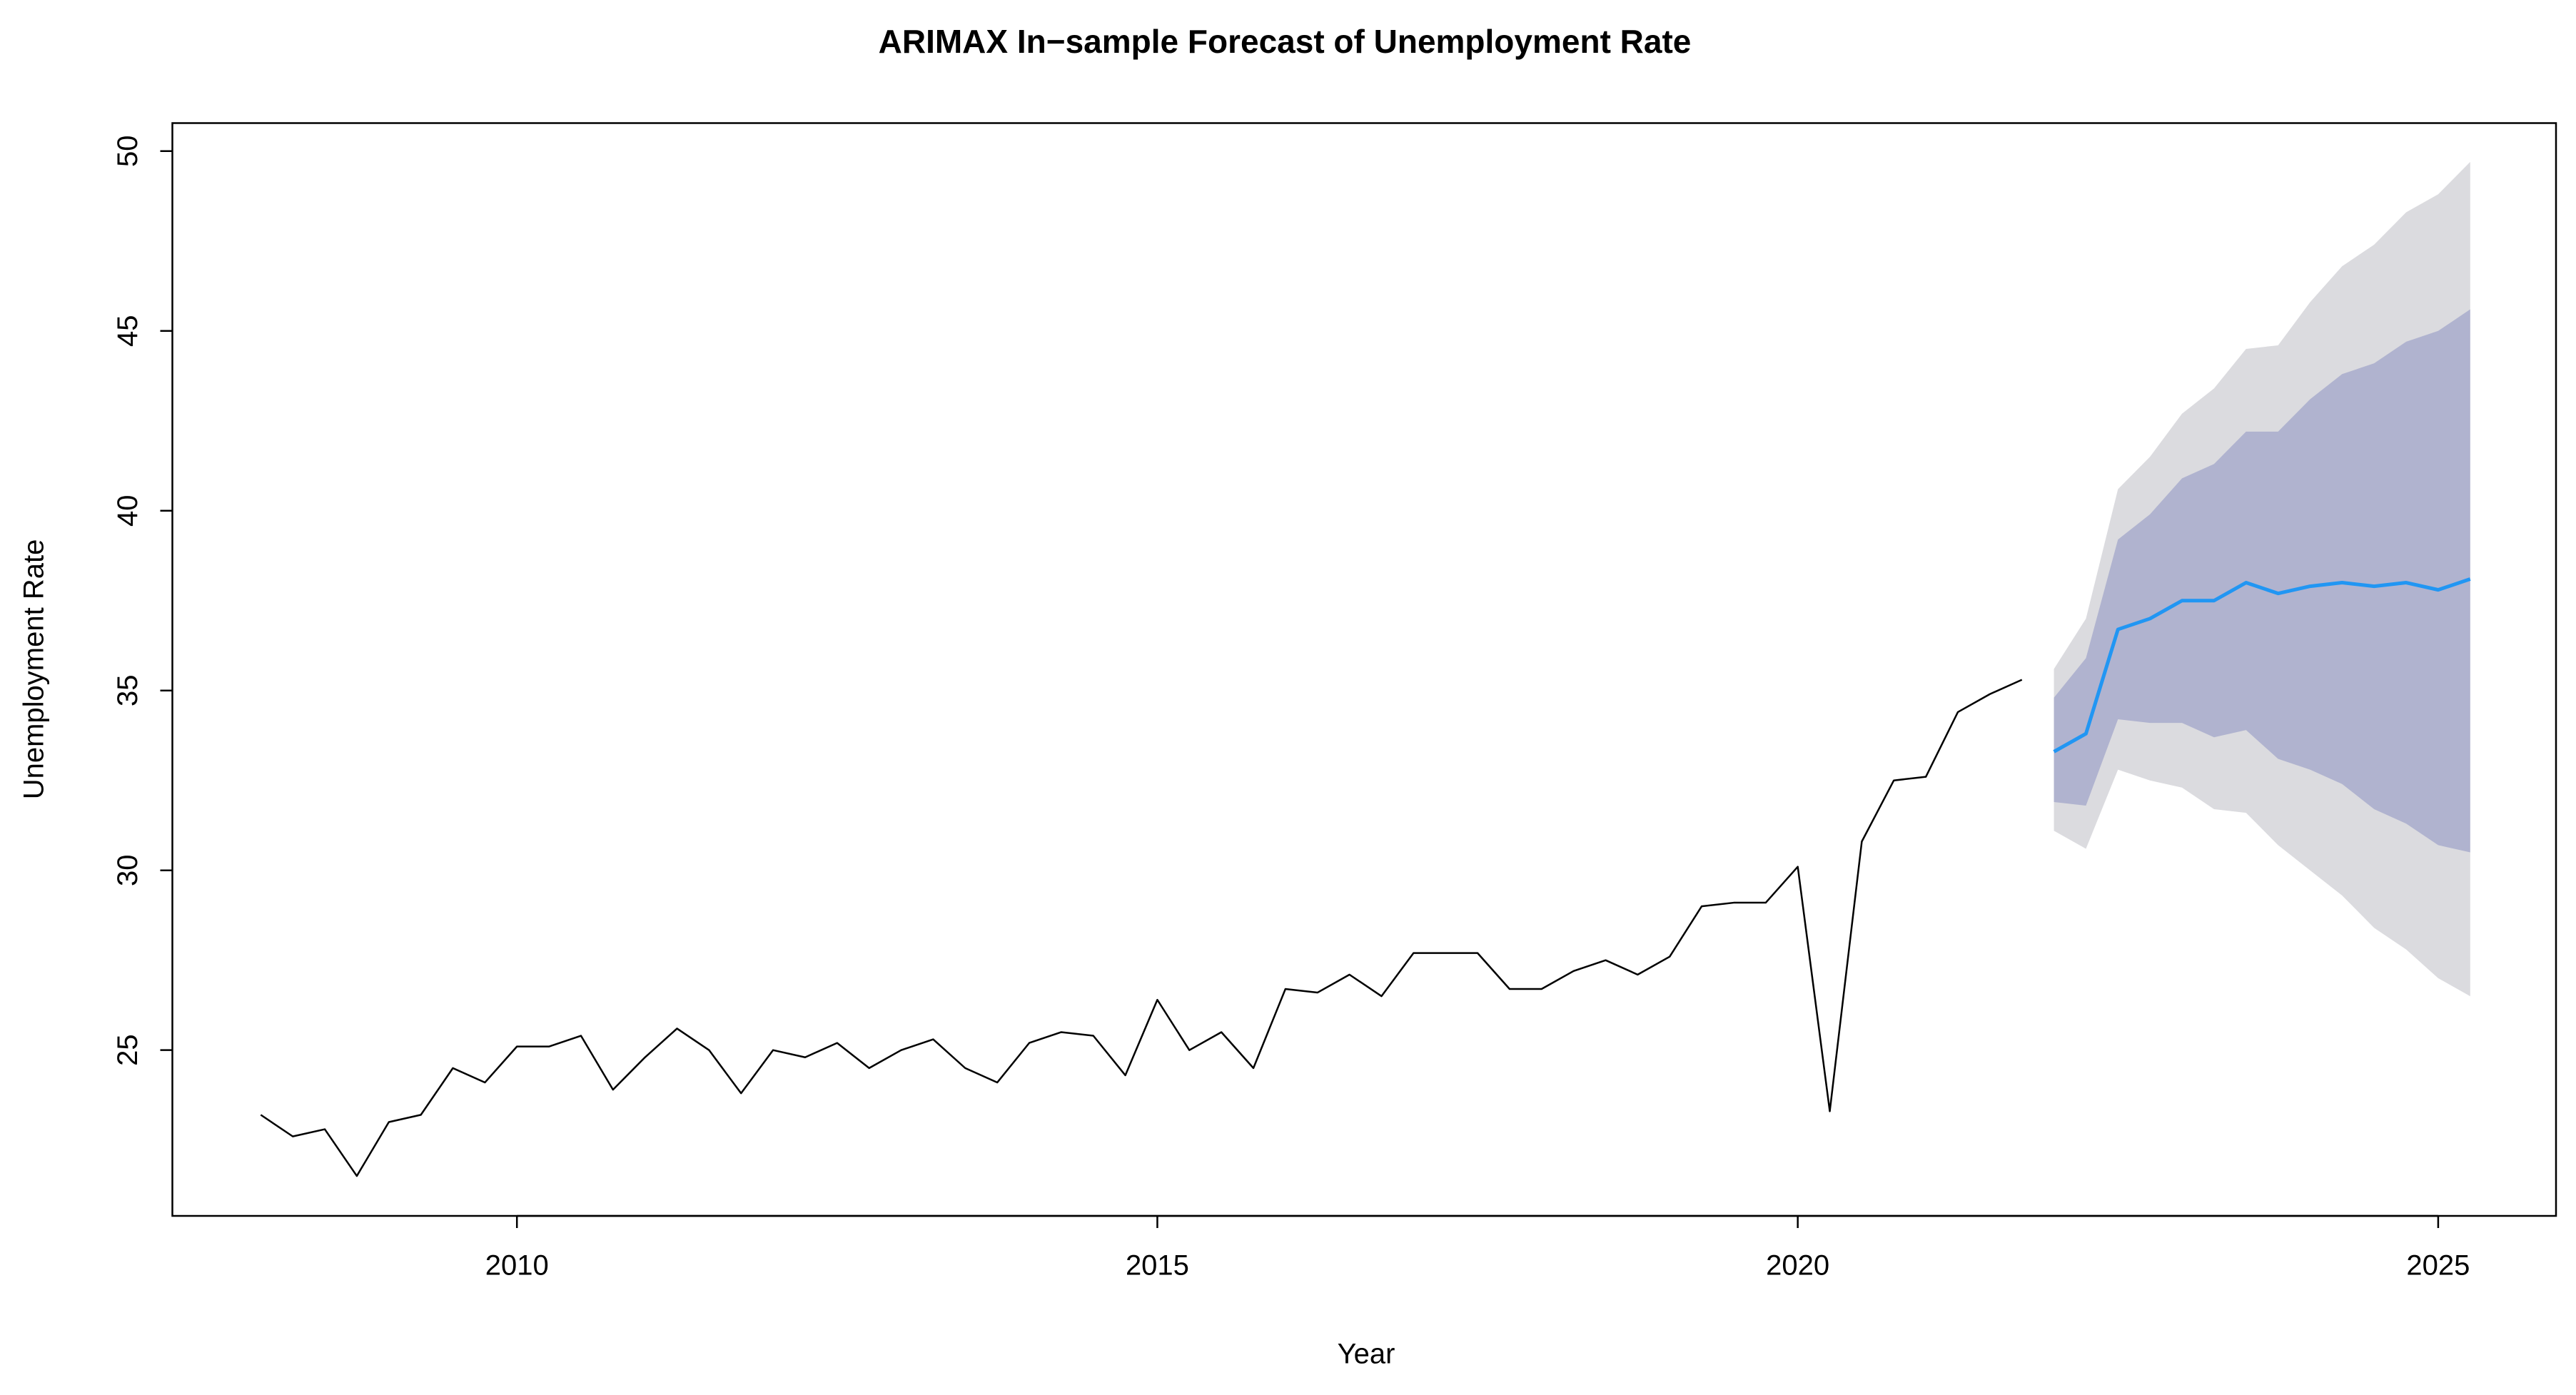  I want to click on forecast-band, so click(2262, 581).